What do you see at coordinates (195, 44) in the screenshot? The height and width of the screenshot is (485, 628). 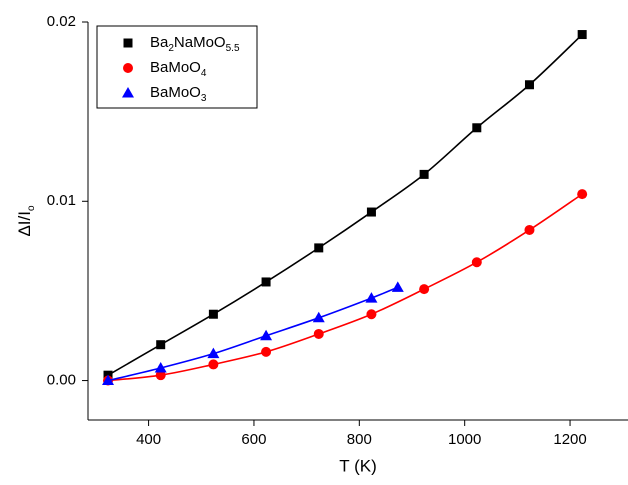 I see `legend-label: Ba2NaMoO5.5` at bounding box center [195, 44].